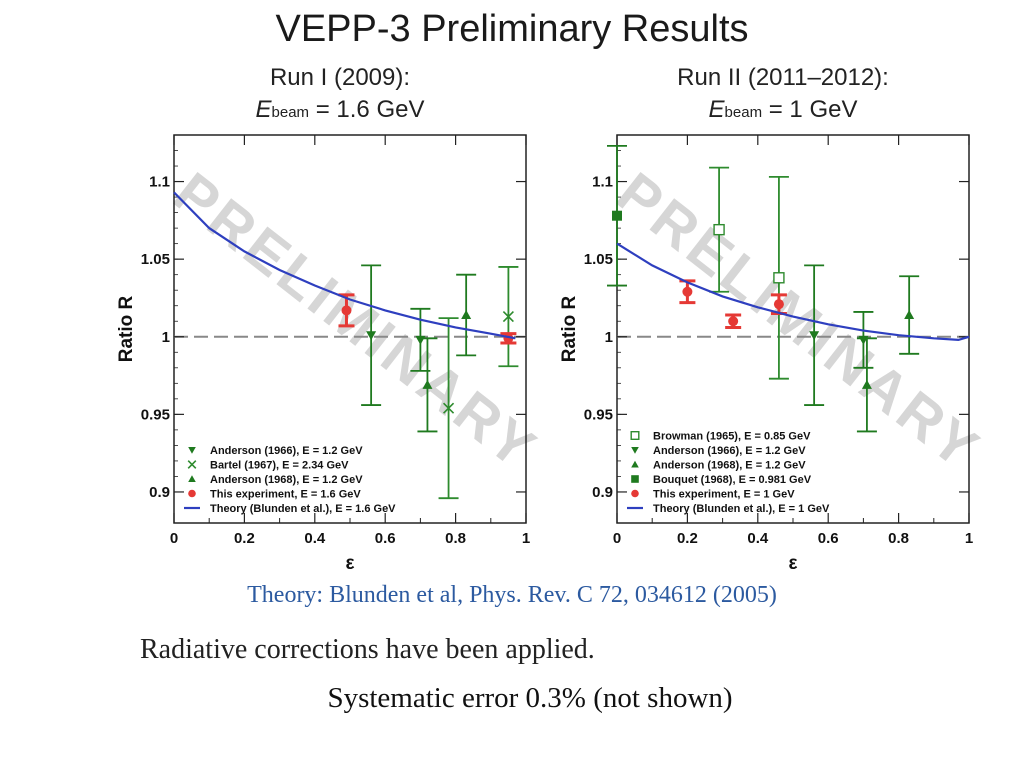 This screenshot has height=768, width=1024. I want to click on c1-x-tick-label: 1, so click(969, 538).